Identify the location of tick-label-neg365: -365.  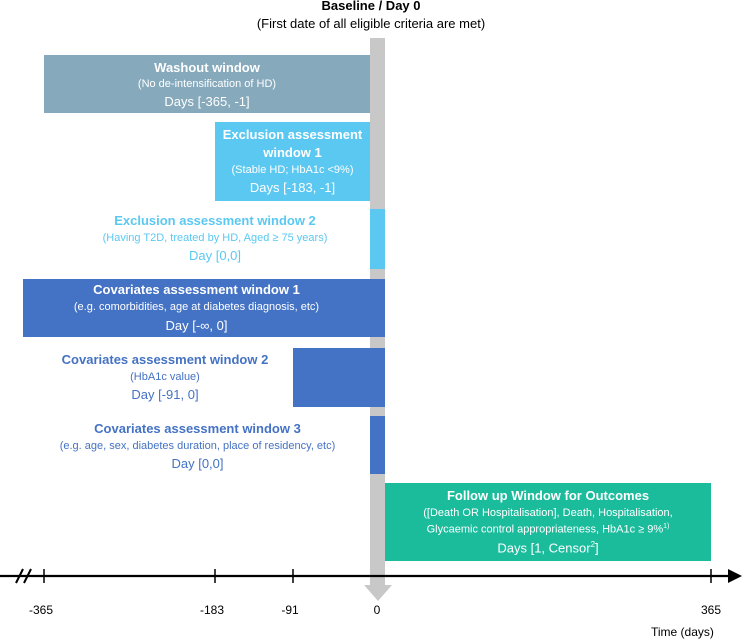
(41, 610).